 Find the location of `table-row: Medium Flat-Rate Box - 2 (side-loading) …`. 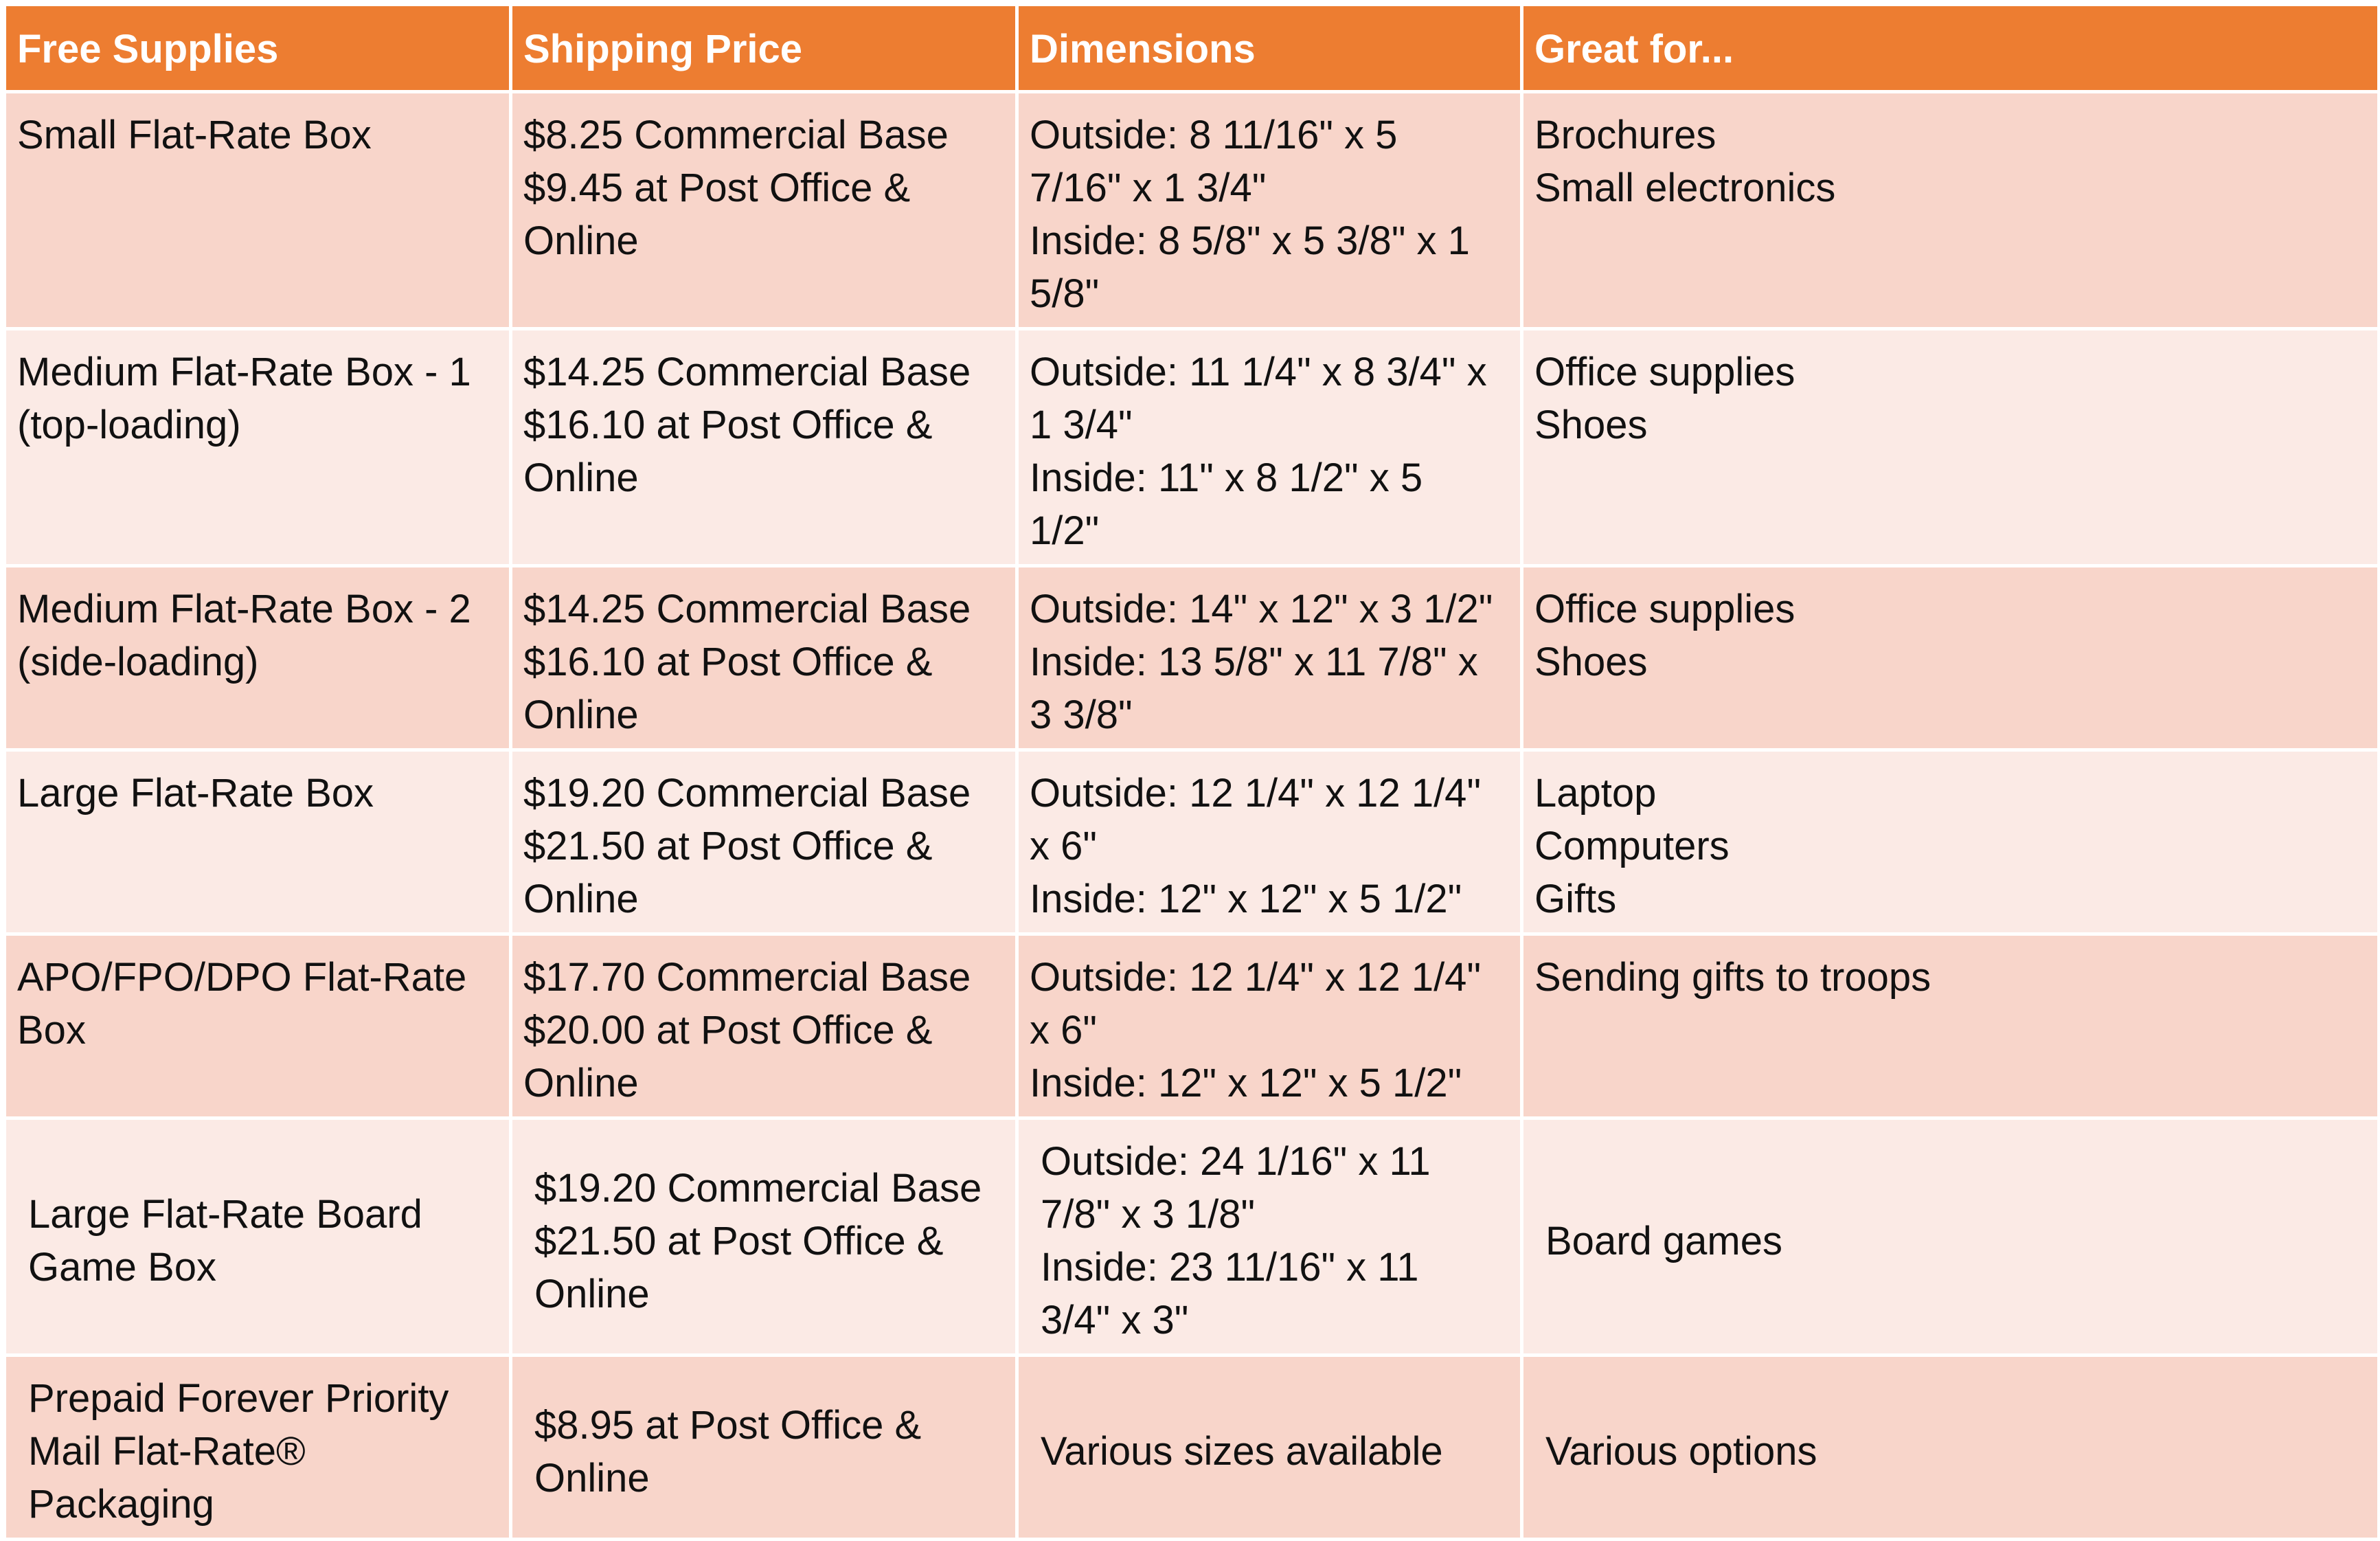

table-row: Medium Flat-Rate Box - 2 (side-loading) … is located at coordinates (1191, 658).